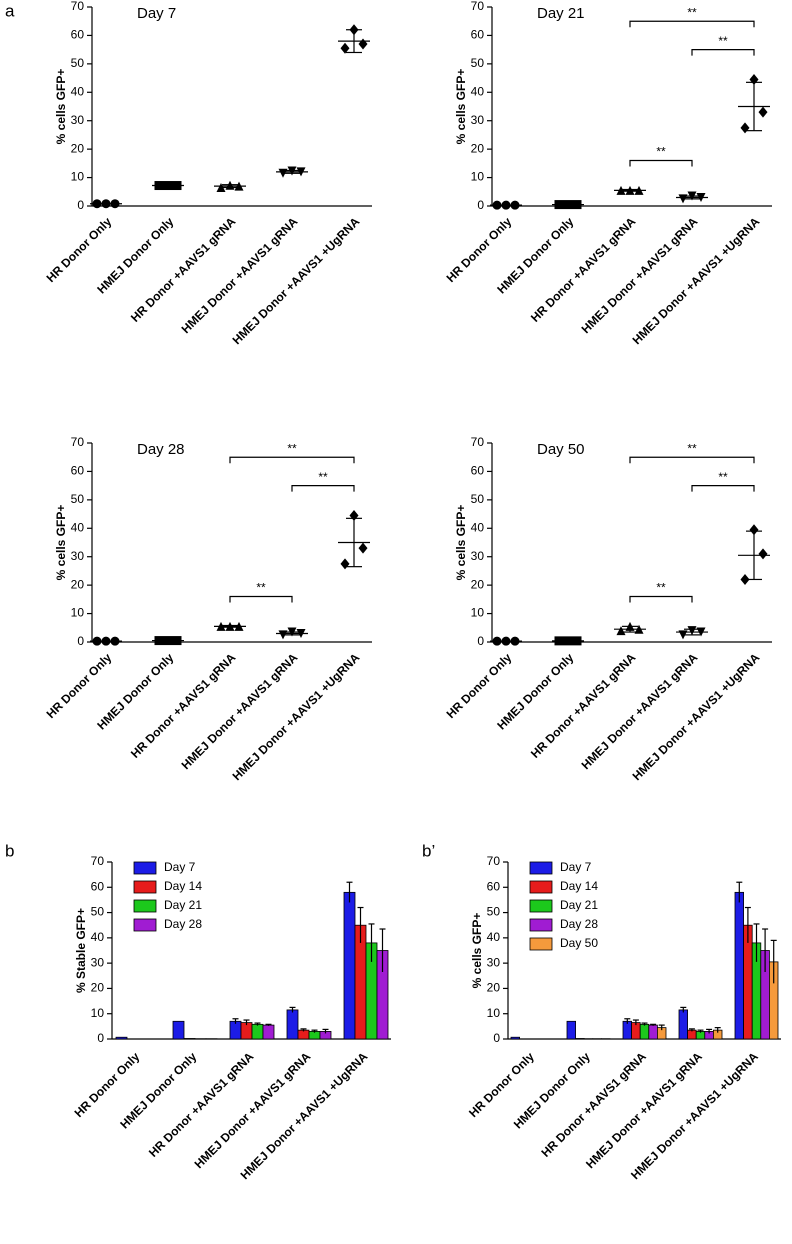 Image resolution: width=792 pixels, height=1244 pixels. What do you see at coordinates (161, 449) in the screenshot?
I see `chart-title: Day 28` at bounding box center [161, 449].